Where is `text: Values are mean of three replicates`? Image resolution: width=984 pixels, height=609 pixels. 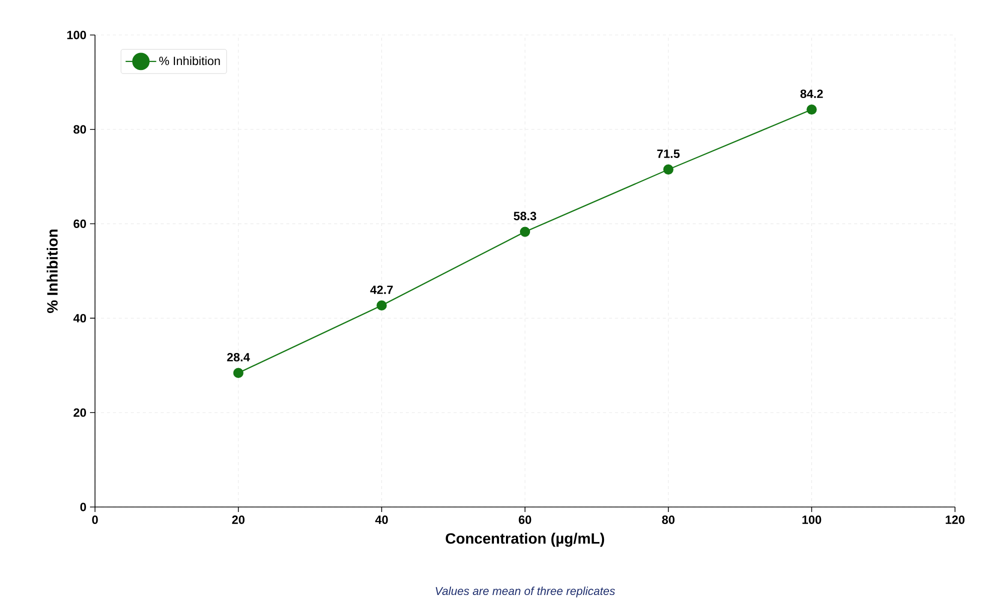
text: Values are mean of three replicates is located at coordinates (525, 592).